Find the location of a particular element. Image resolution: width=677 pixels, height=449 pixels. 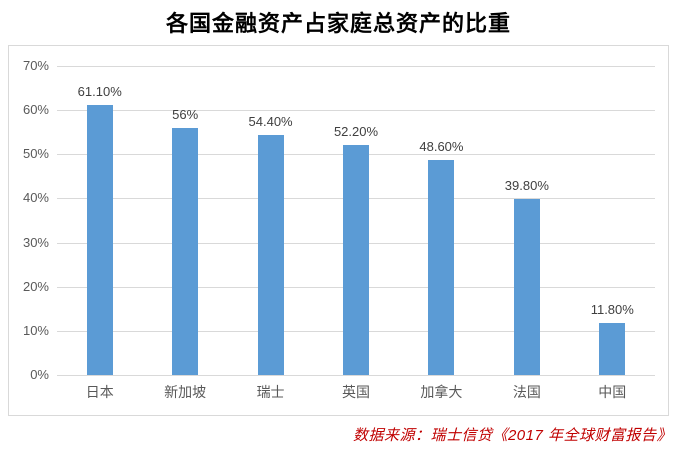

y-axis-tick-label: 30% is located at coordinates (35, 242).